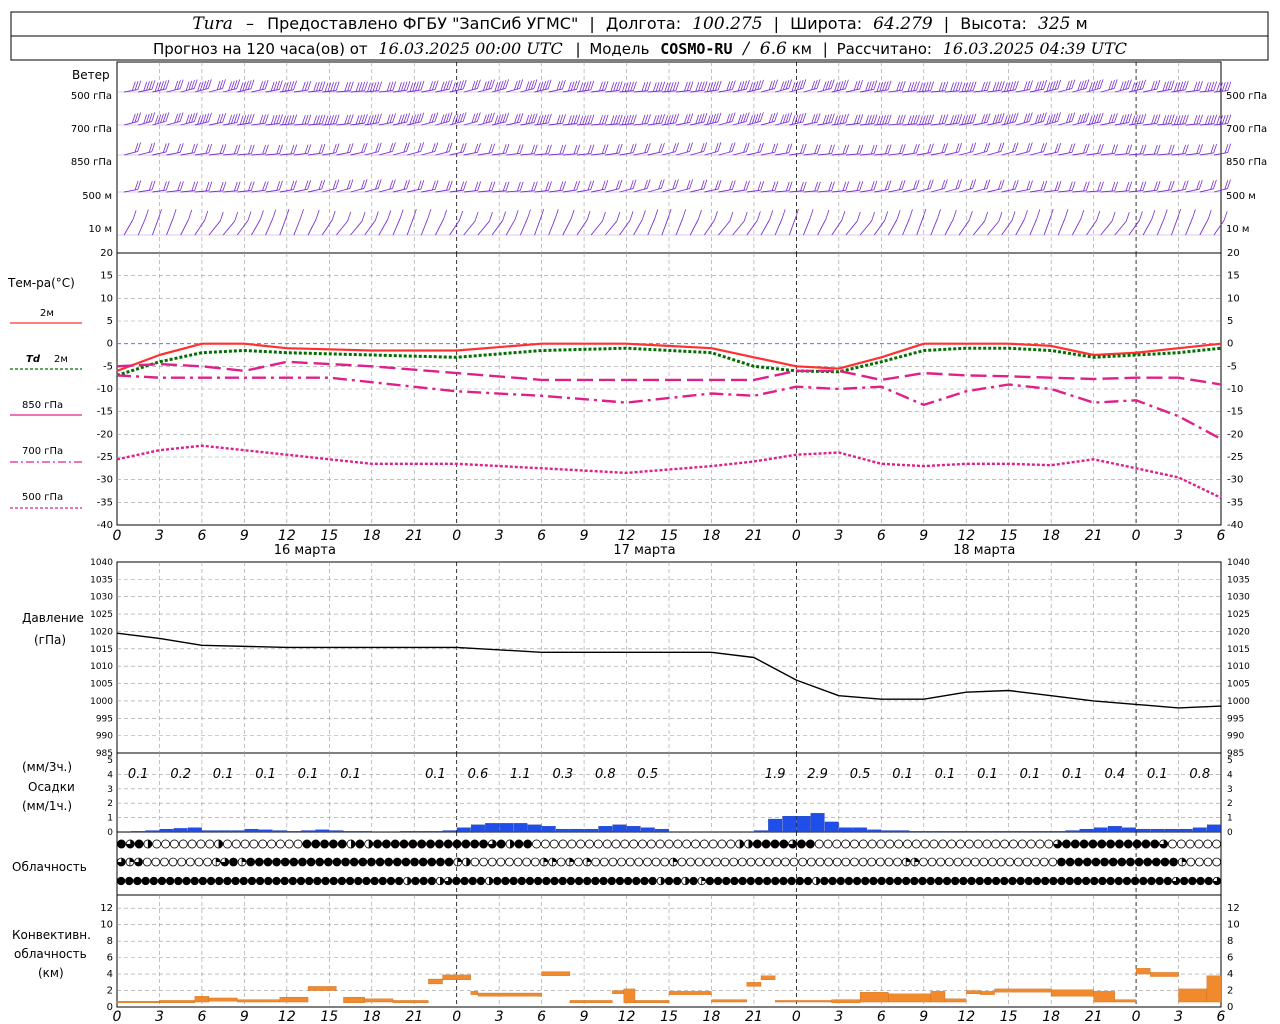 The image size is (1280, 1024). I want to click on x-tick-label: 15, so click(329, 536).